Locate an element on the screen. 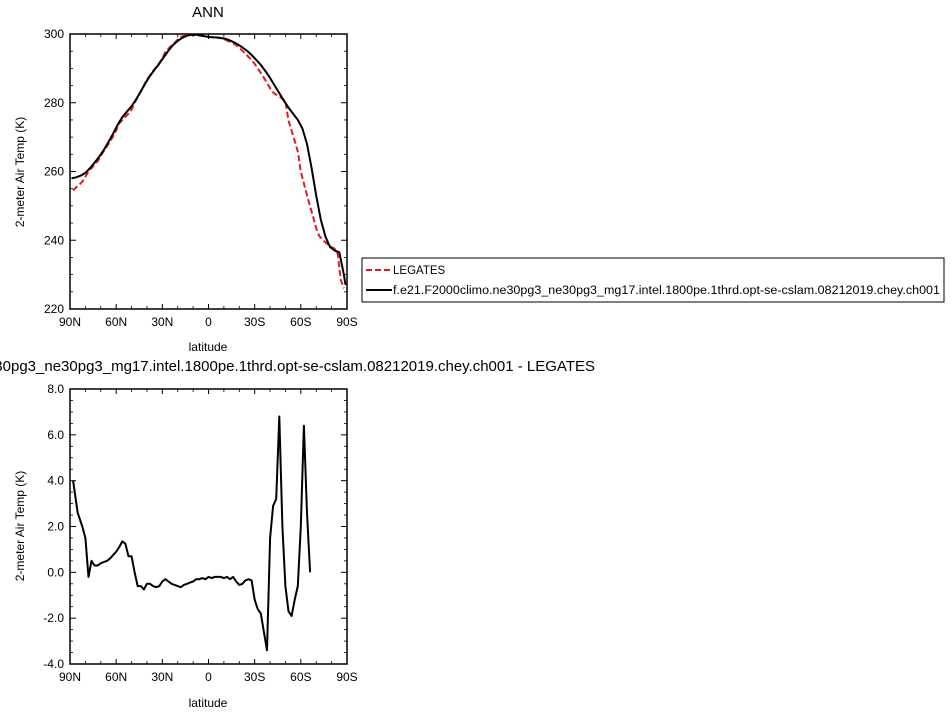 Image resolution: width=952 pixels, height=714 pixels. y-tick-label: 4.0 is located at coordinates (55, 481).